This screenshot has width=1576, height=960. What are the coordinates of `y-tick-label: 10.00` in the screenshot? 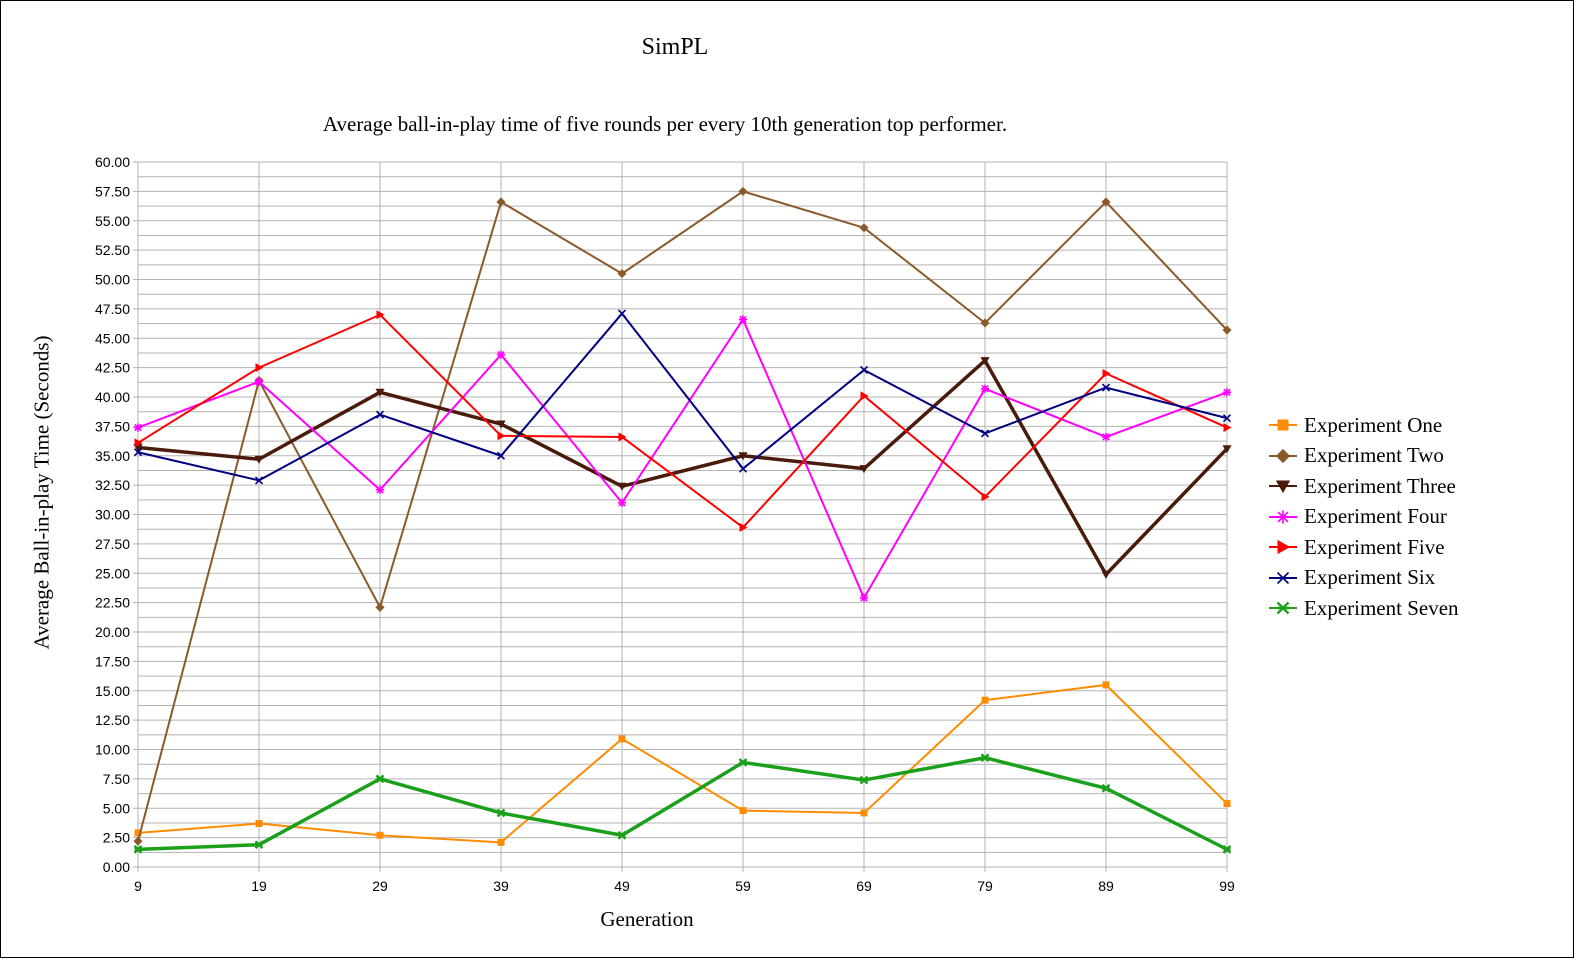 It's located at (112, 750).